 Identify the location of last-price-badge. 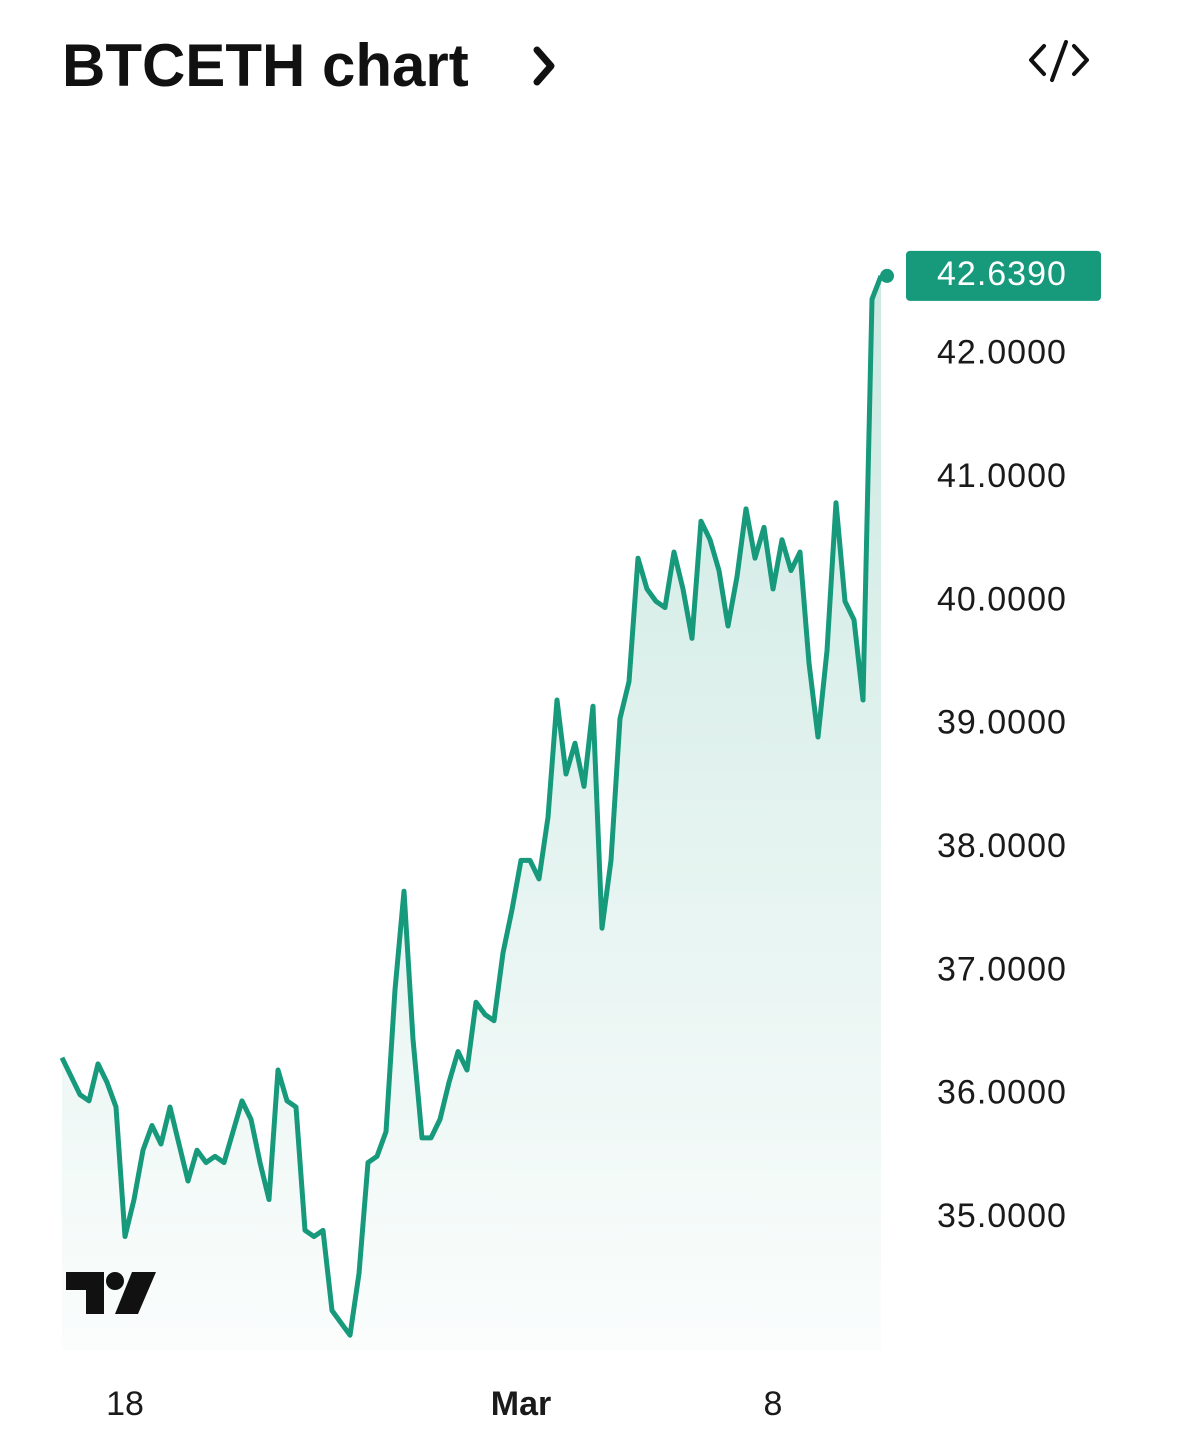
(1003, 275).